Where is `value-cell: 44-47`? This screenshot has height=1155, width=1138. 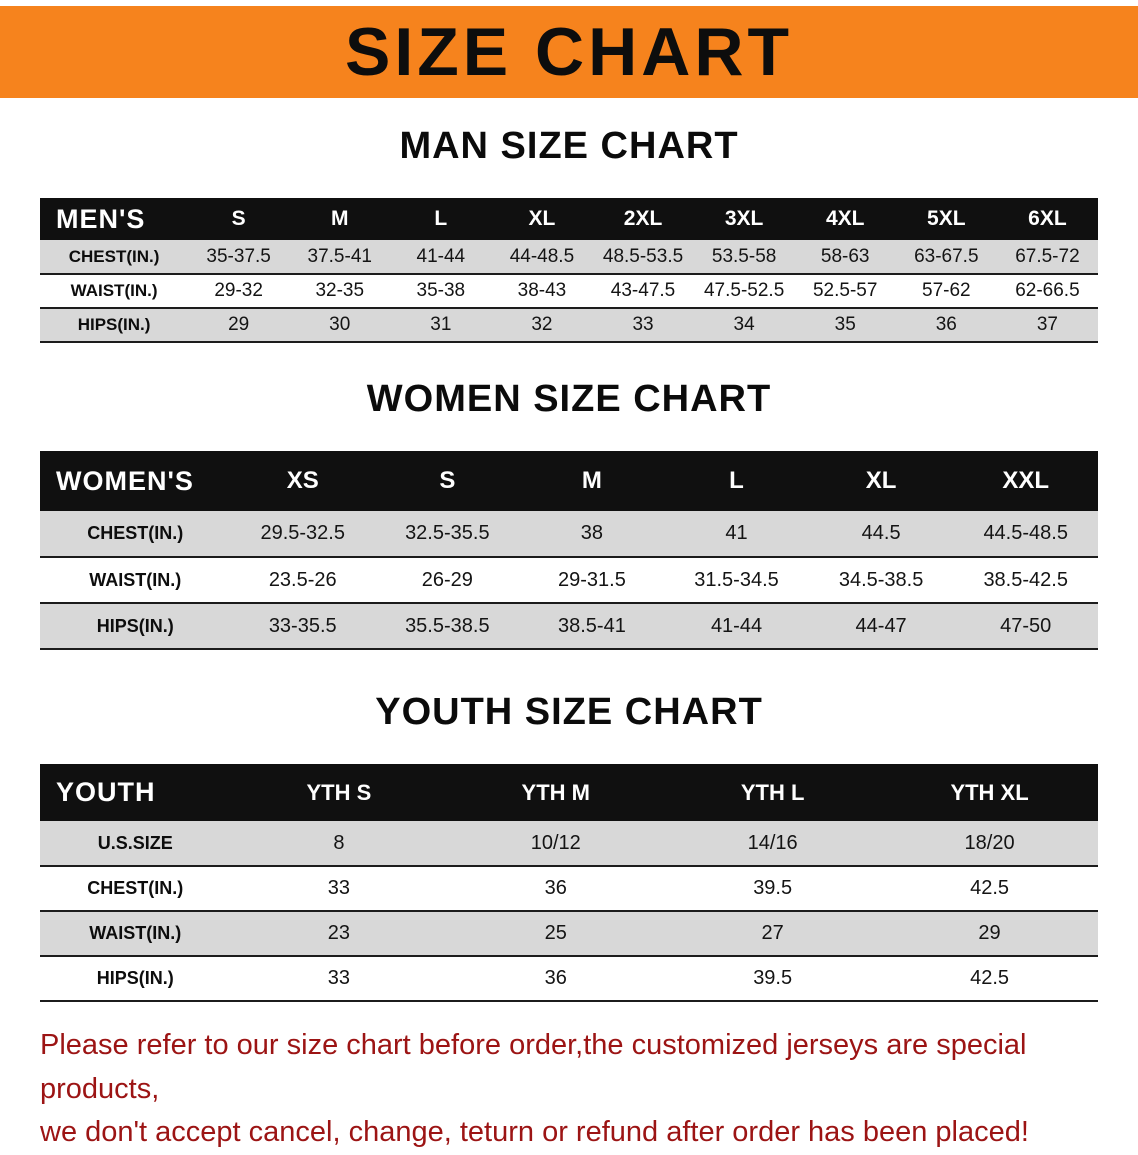 value-cell: 44-47 is located at coordinates (881, 625).